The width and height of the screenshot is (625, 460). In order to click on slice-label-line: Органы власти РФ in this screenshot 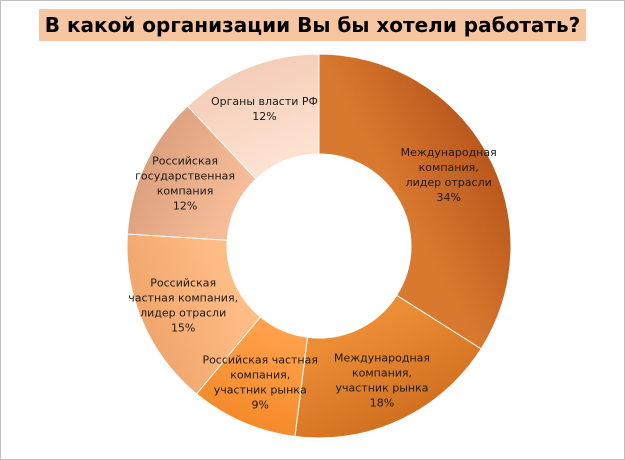, I will do `click(264, 101)`.